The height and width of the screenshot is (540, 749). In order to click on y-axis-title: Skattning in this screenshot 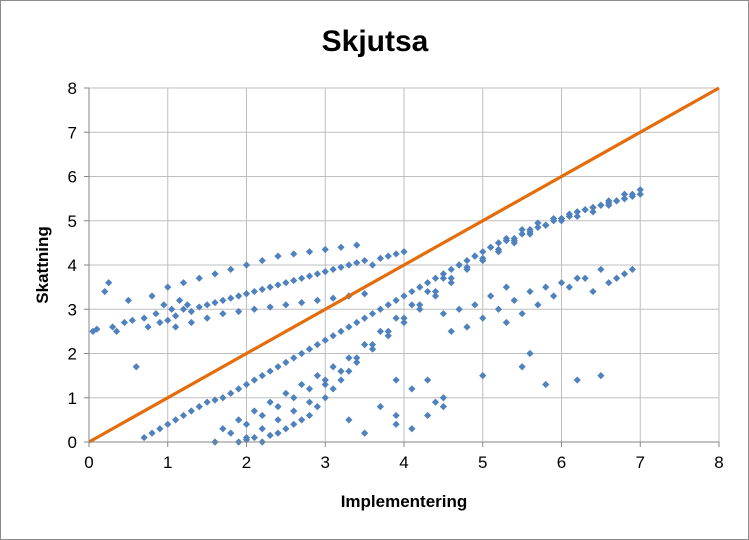, I will do `click(42, 264)`.